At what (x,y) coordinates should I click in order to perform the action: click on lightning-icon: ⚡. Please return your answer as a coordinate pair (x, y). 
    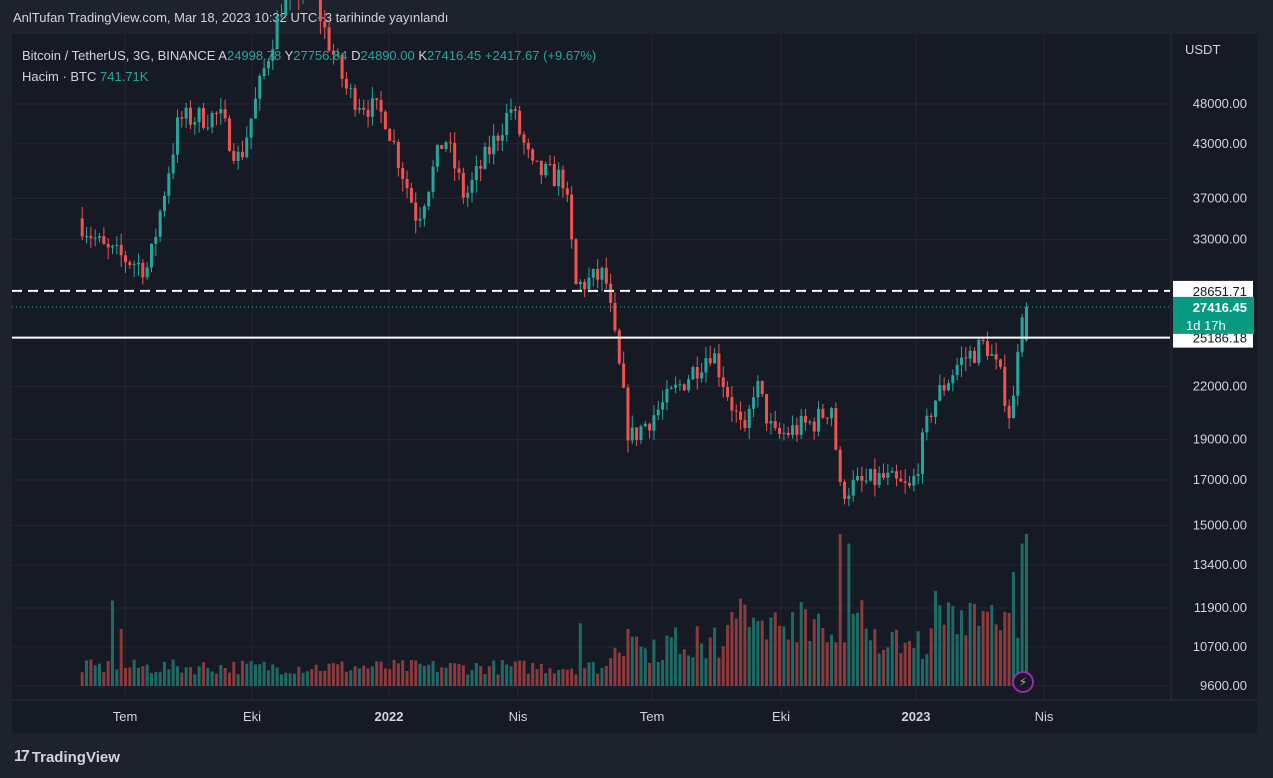
    Looking at the image, I should click on (1023, 682).